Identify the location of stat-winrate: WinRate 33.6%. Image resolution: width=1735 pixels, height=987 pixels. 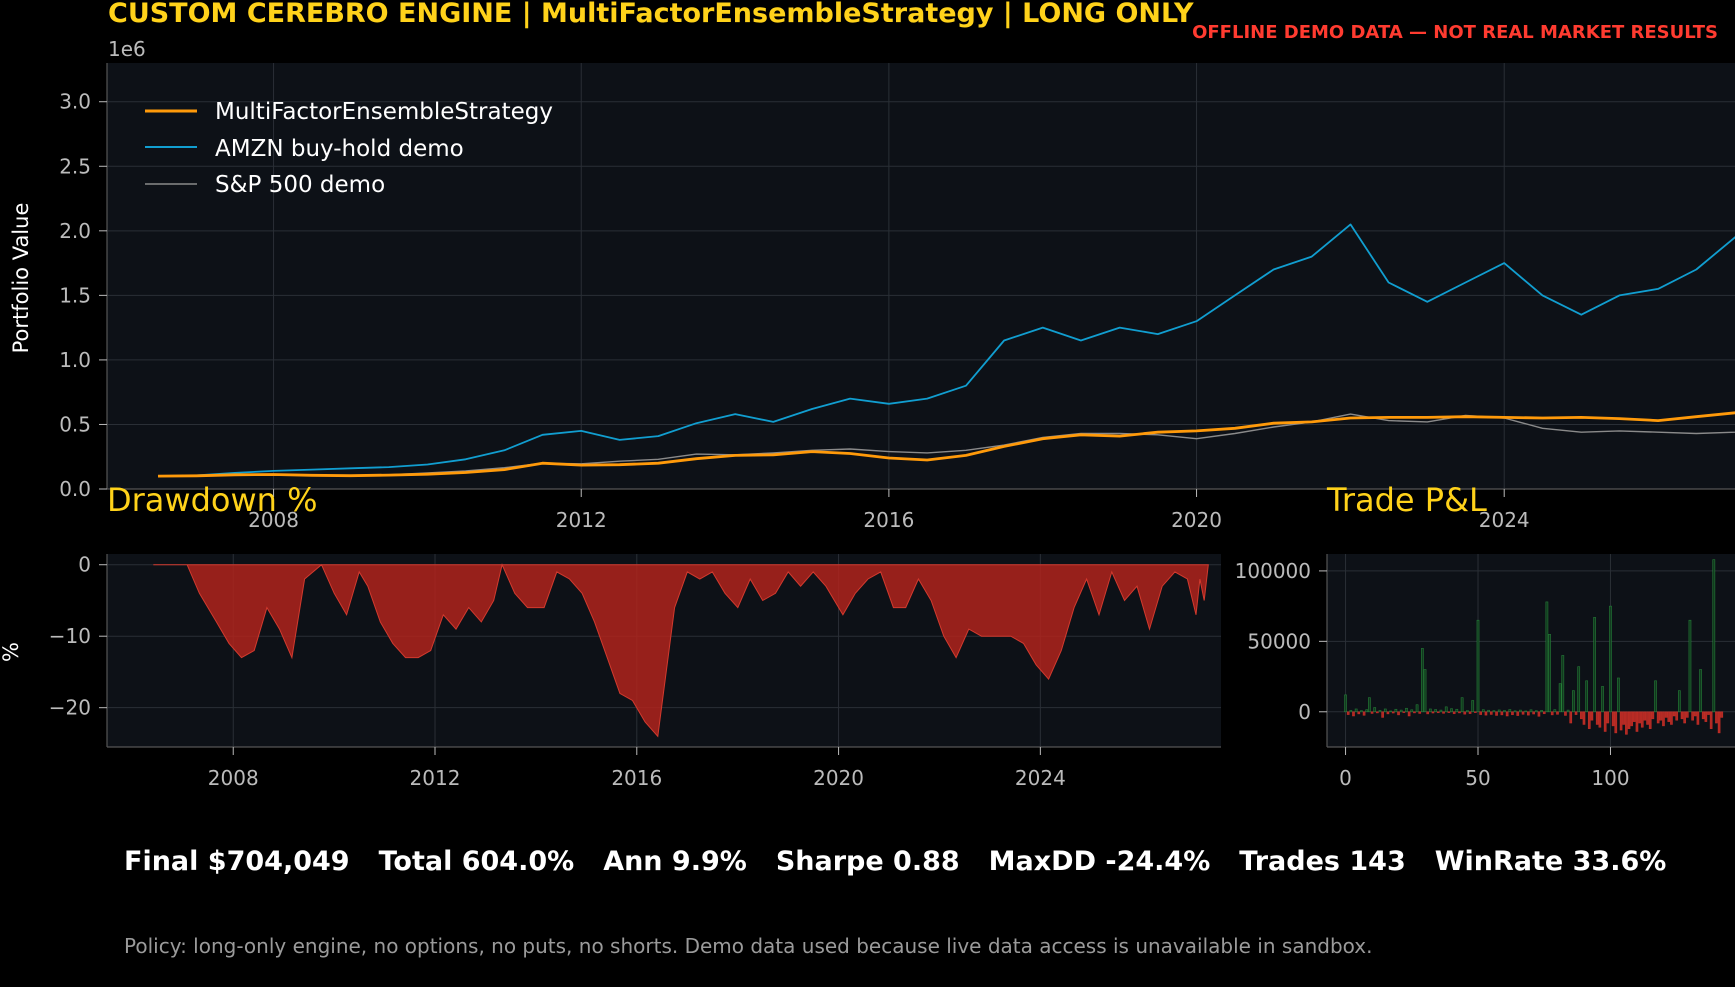
(1550, 861).